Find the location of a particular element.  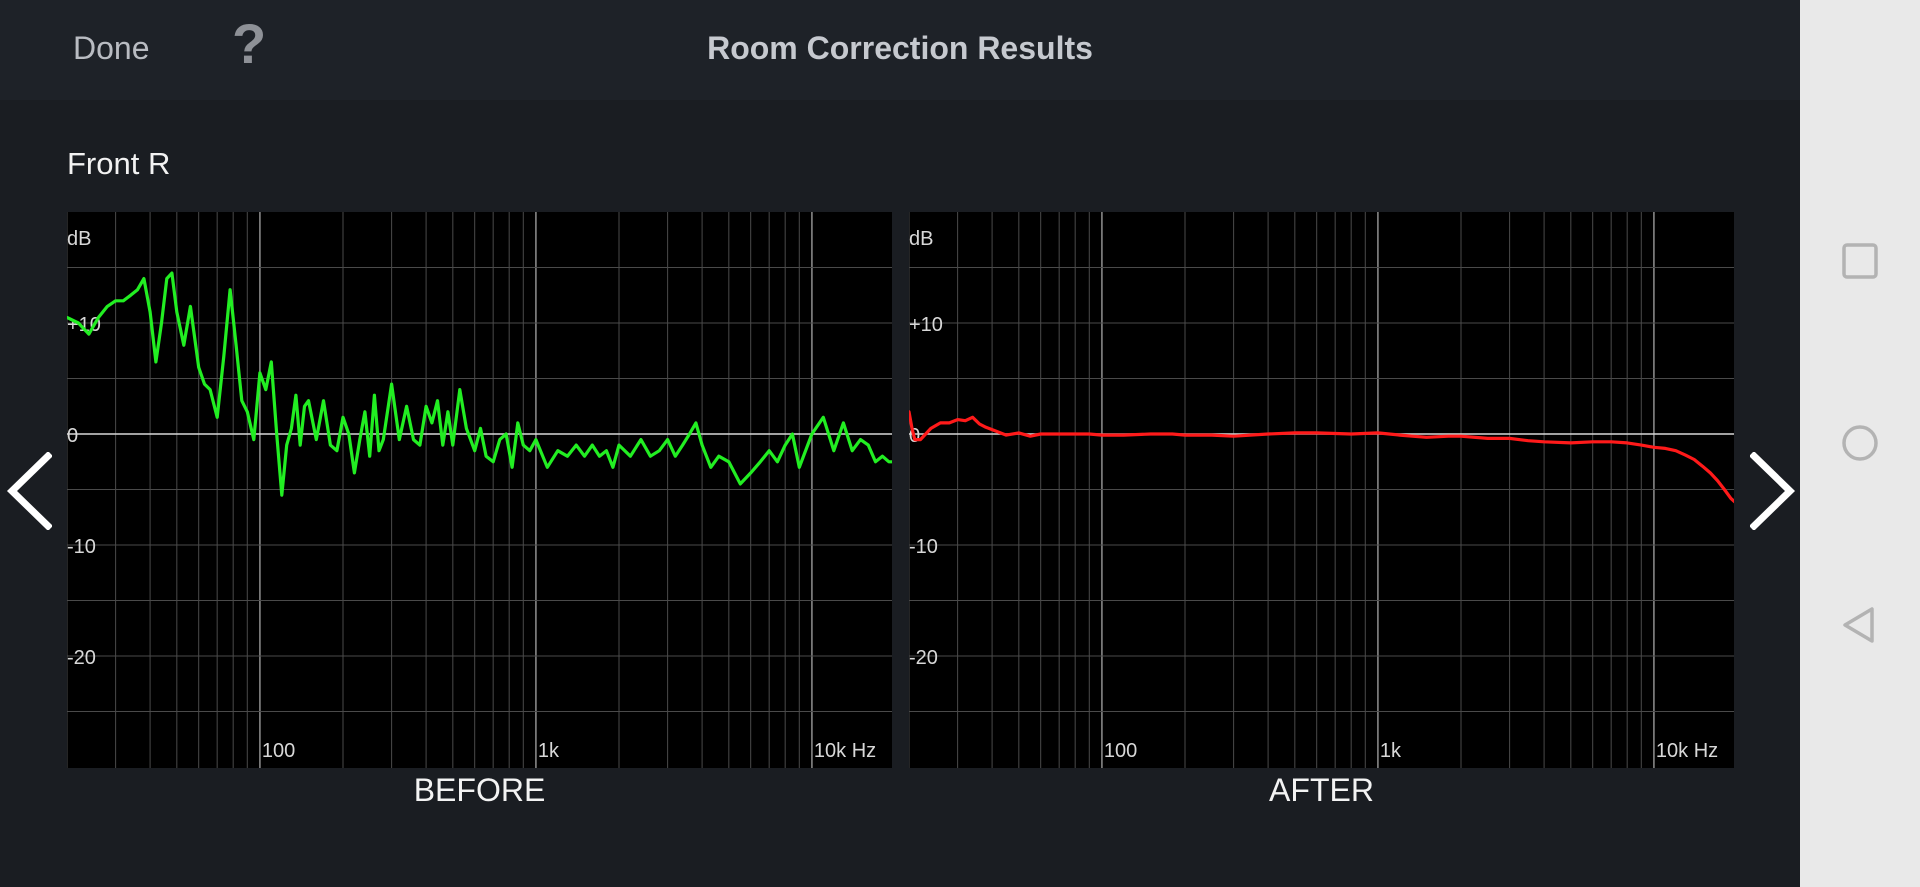

square-icon is located at coordinates (1860, 261).